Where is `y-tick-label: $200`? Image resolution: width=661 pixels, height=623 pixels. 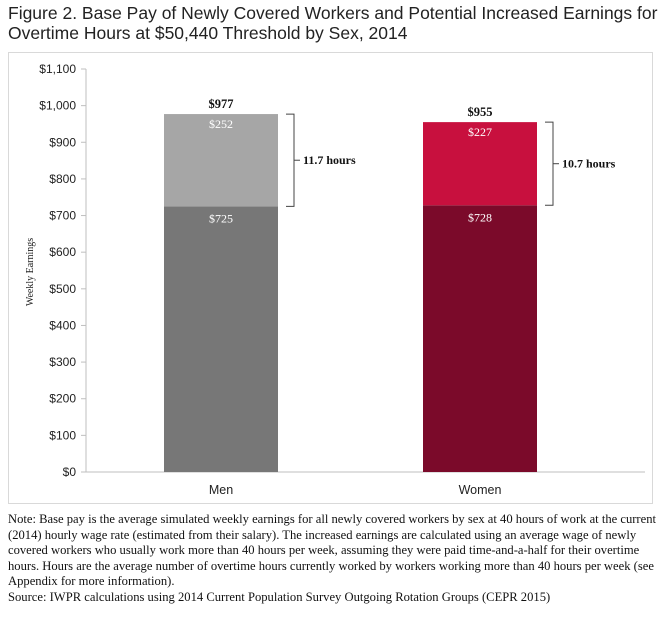
y-tick-label: $200 is located at coordinates (62, 399).